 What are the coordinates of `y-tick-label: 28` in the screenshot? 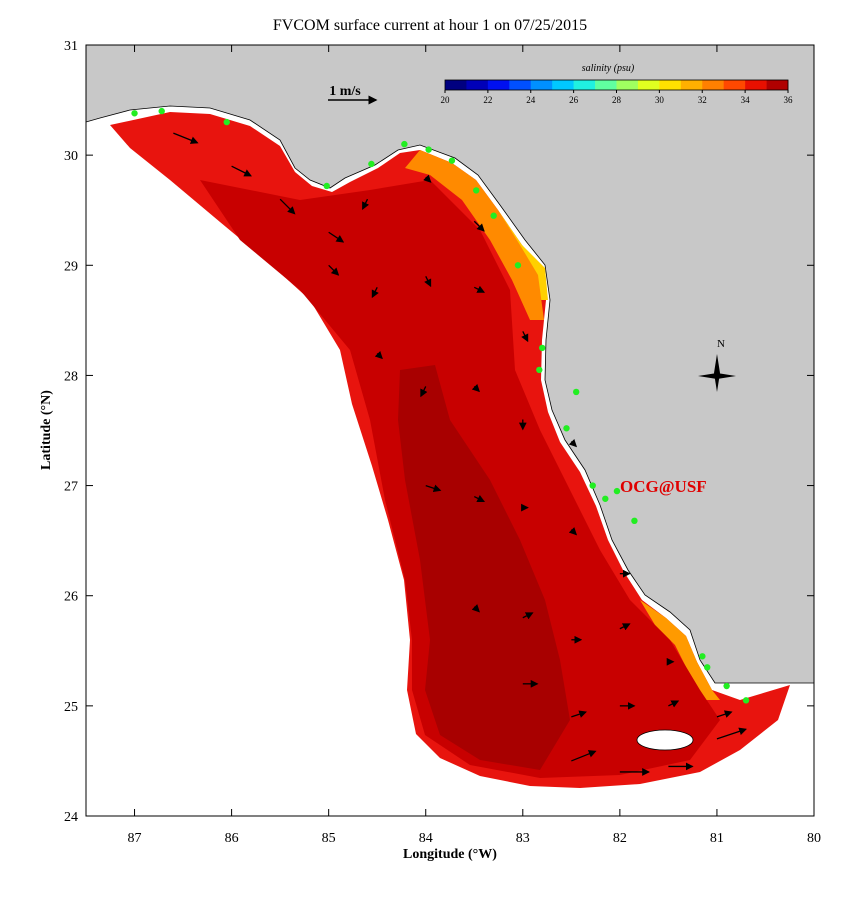 It's located at (71, 376).